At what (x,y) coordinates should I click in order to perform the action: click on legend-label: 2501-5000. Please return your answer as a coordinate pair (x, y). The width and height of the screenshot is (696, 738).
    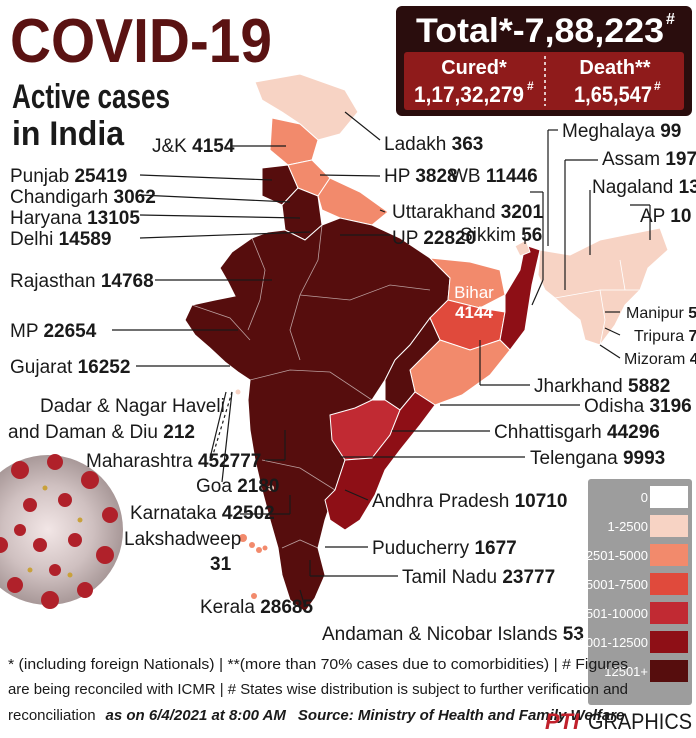
    Looking at the image, I should click on (617, 555).